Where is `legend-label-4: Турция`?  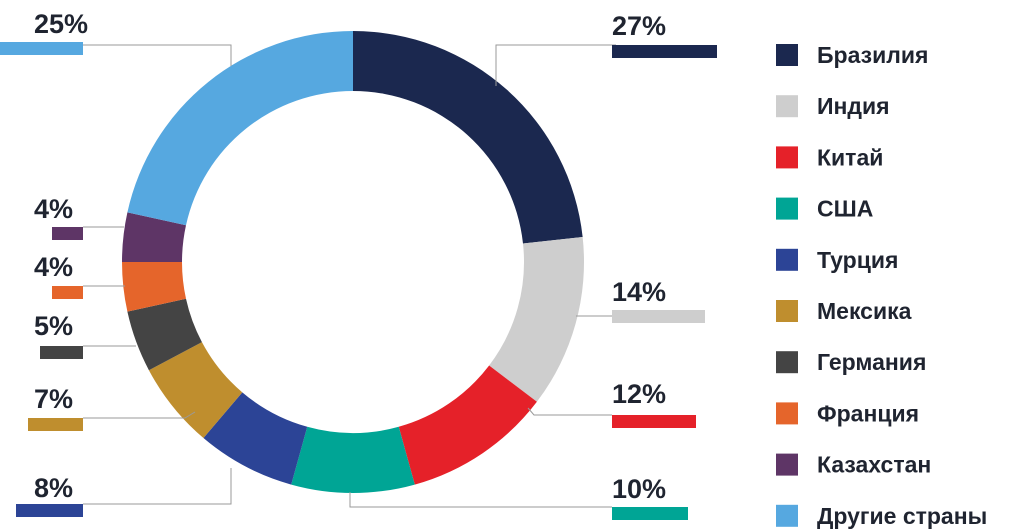
legend-label-4: Турция is located at coordinates (857, 260).